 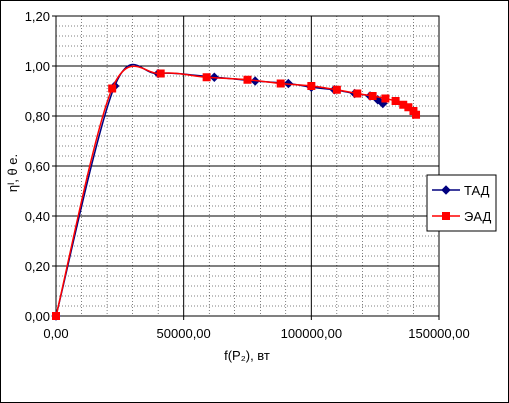 What do you see at coordinates (477, 190) in the screenshot?
I see `legend-label: ТАД` at bounding box center [477, 190].